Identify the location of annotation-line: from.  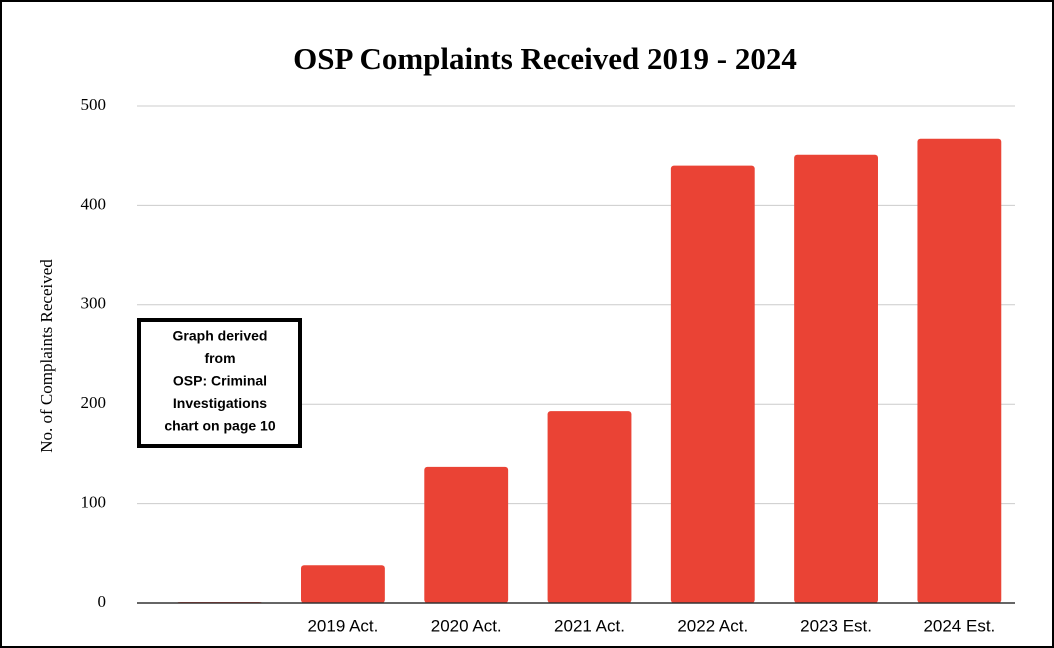
(219, 358).